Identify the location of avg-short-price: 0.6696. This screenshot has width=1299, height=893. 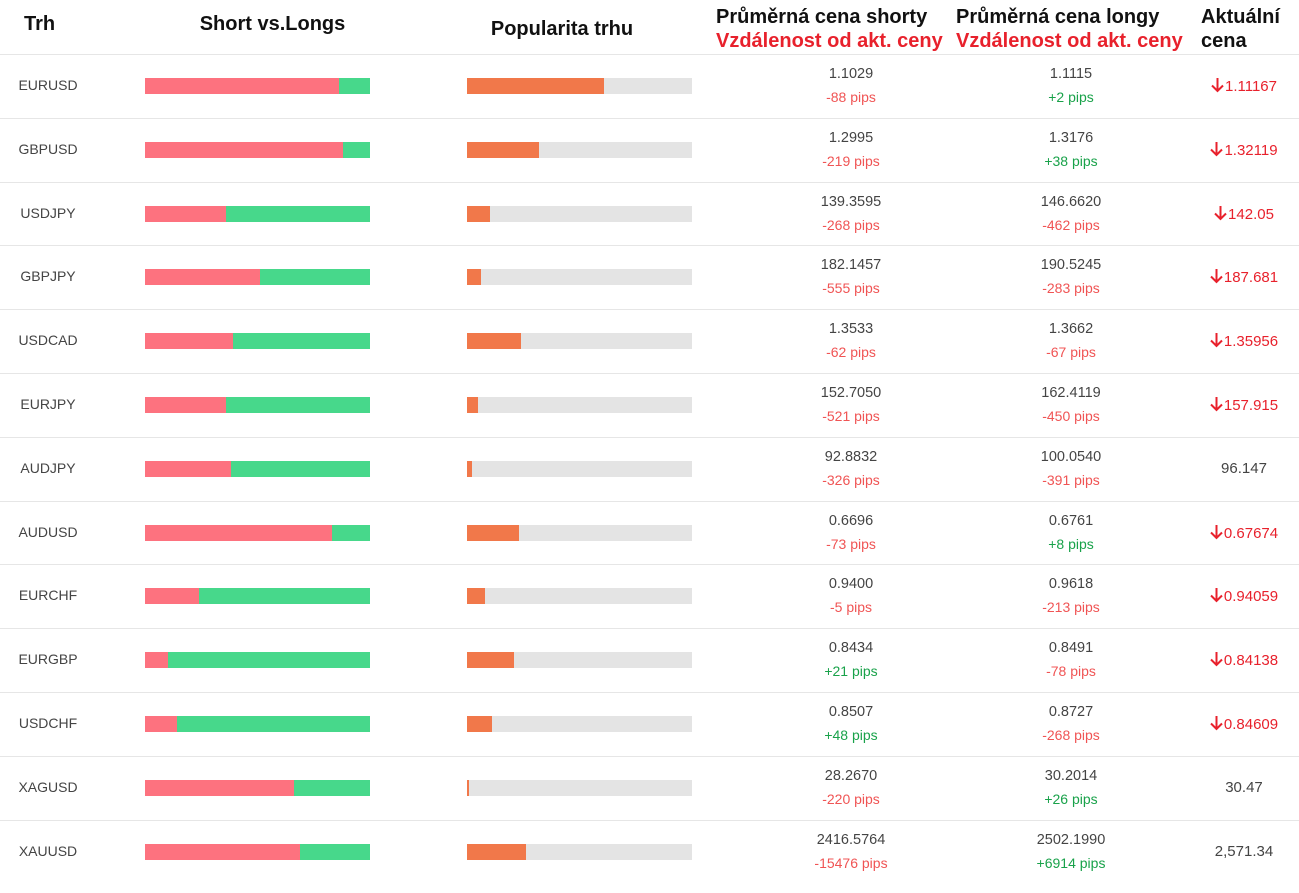
(851, 520).